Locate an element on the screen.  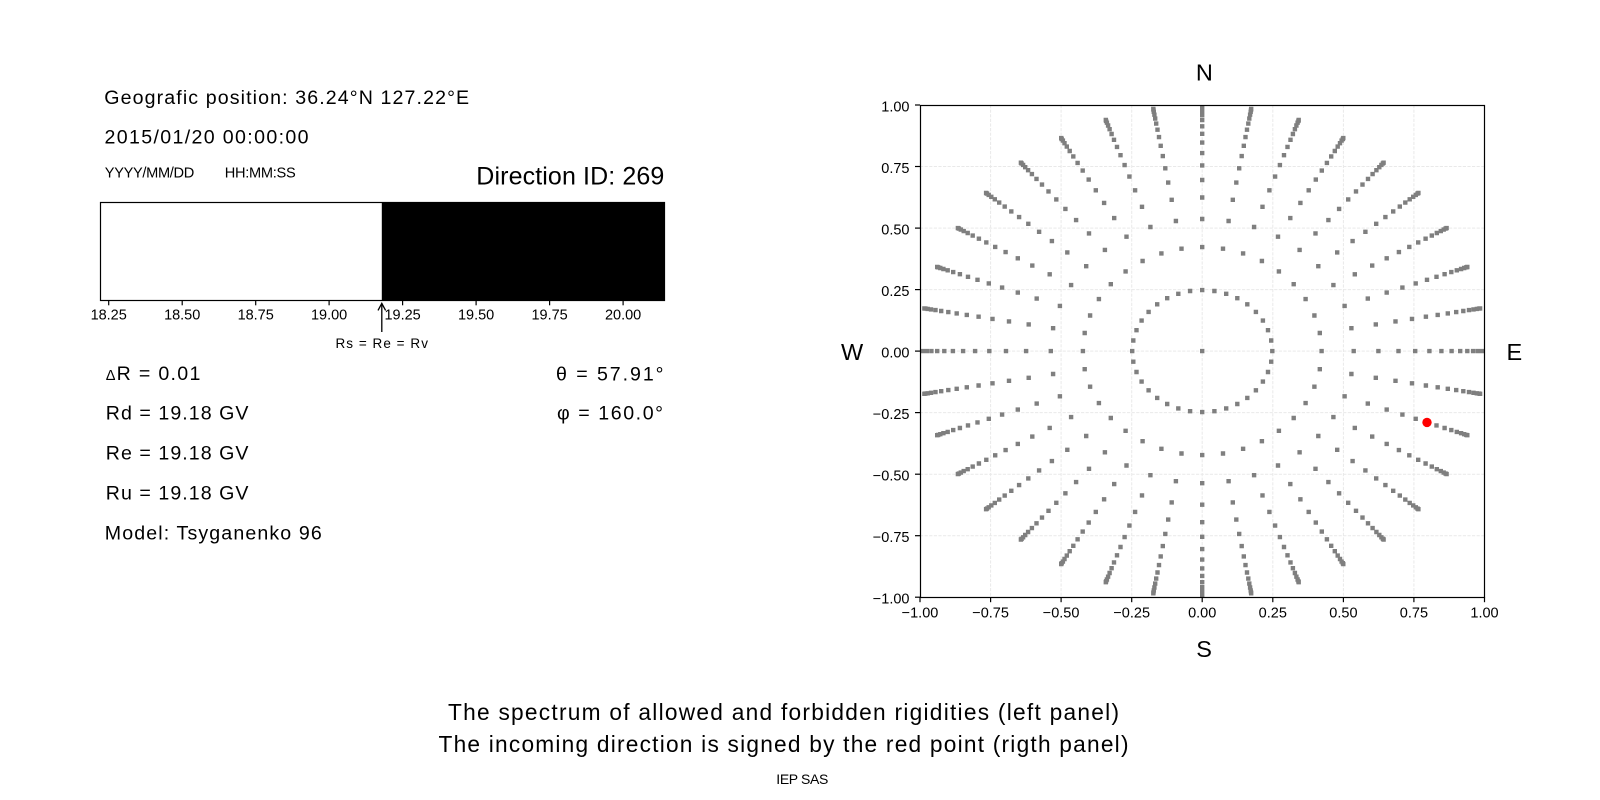
svg-text: 18.25 is located at coordinates (109, 315).